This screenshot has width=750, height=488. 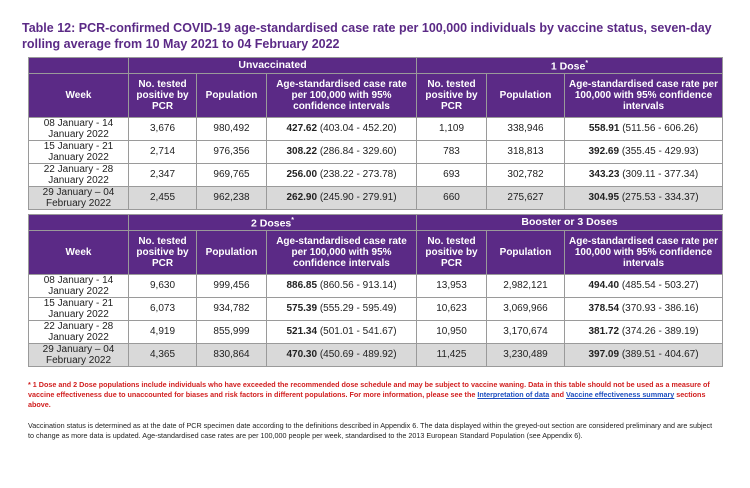 What do you see at coordinates (358, 308) in the screenshot?
I see `rate-ci: (555.29 - 595.49)` at bounding box center [358, 308].